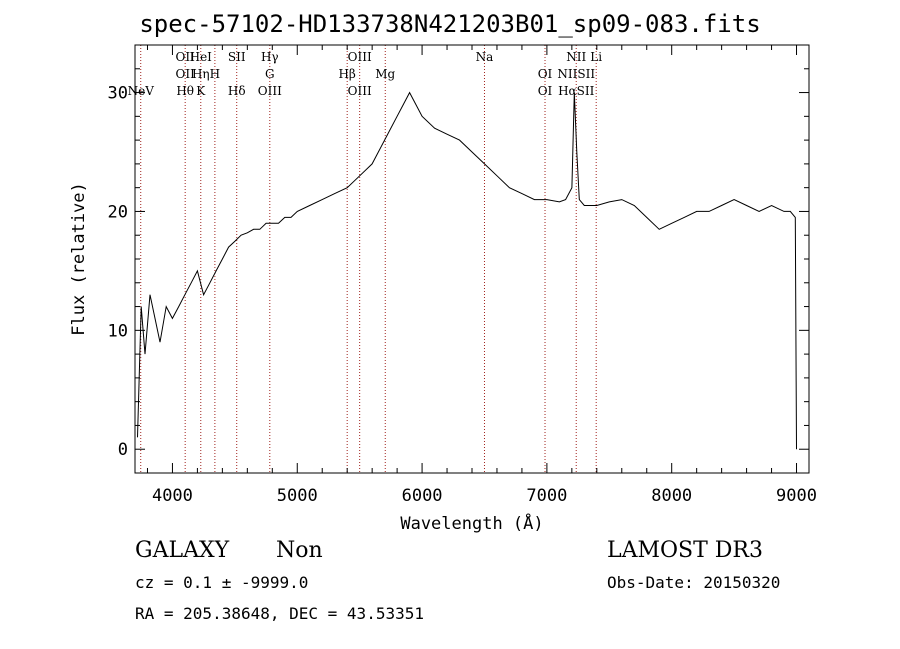 Image resolution: width=900 pixels, height=649 pixels. What do you see at coordinates (694, 582) in the screenshot?
I see `obs-date: Obs-Date: 20150320` at bounding box center [694, 582].